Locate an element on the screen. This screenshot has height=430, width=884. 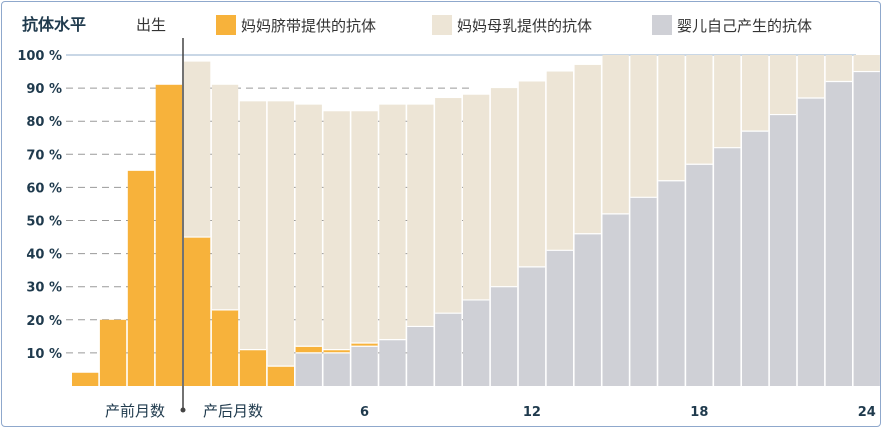
y-tick-label: 80 % is located at coordinates (44, 122).